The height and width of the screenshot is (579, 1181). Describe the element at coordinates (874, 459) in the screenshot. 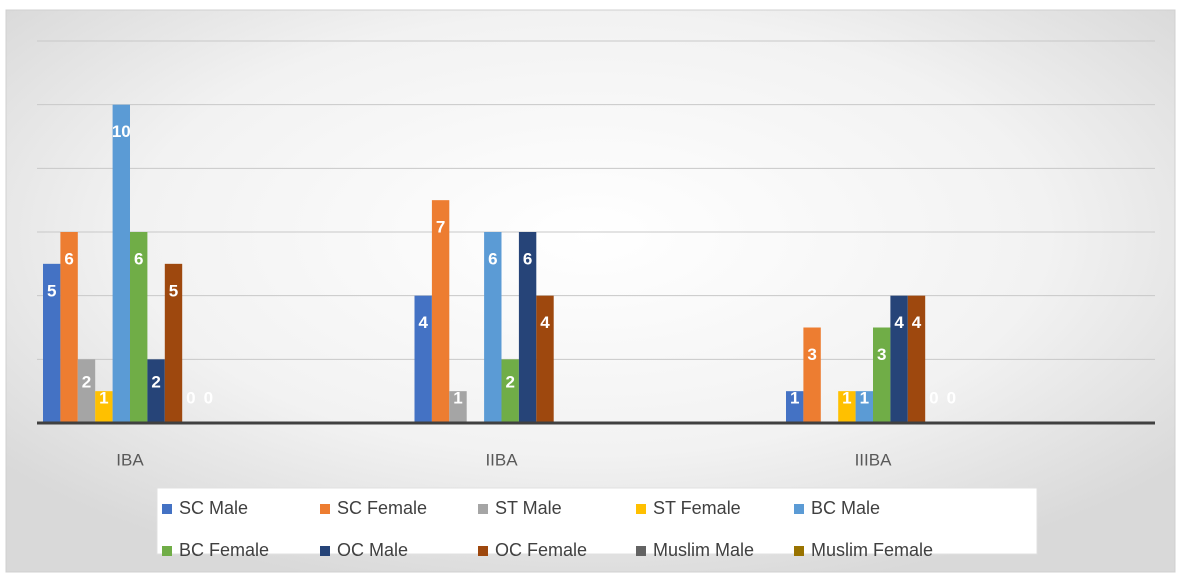

I see `x-tick-label: IIIBA` at that location.